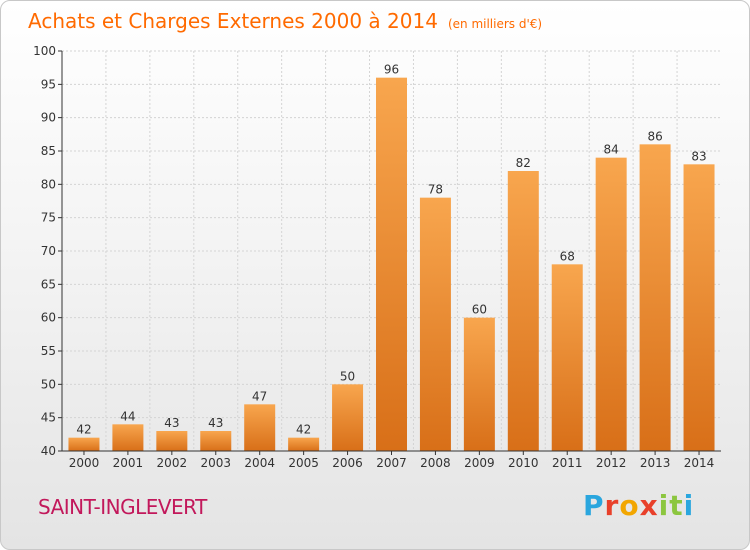 This screenshot has width=750, height=550. Describe the element at coordinates (435, 190) in the screenshot. I see `bar-value-label: 78` at that location.